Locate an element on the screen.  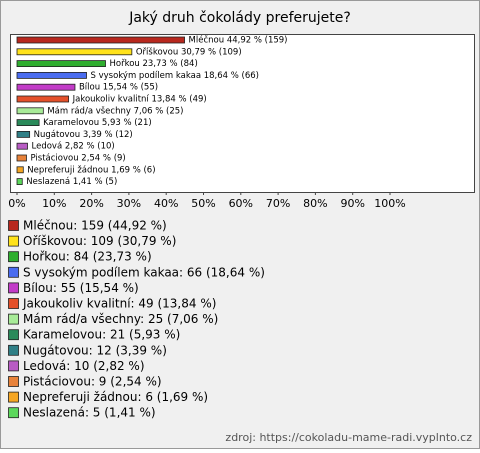
x-tick-label: 0% is located at coordinates (16, 203).